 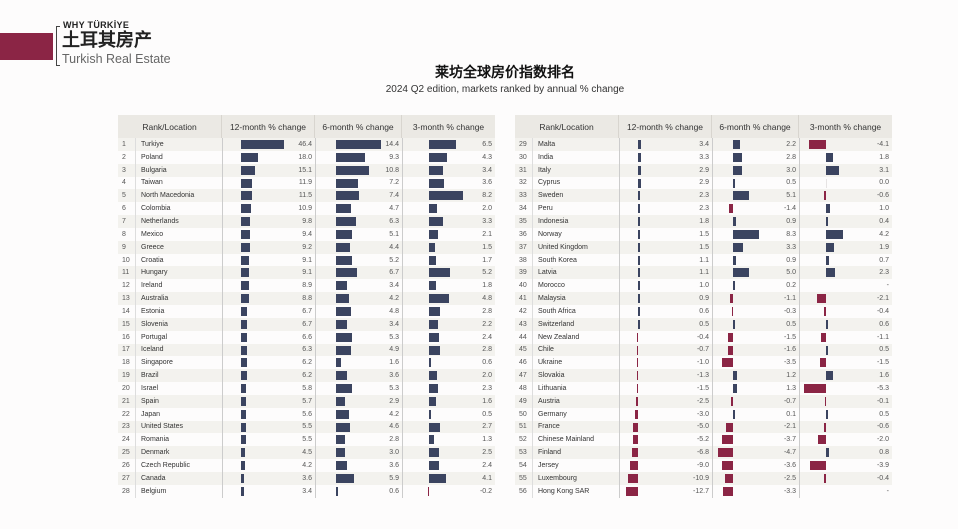 What do you see at coordinates (448, 183) in the screenshot?
I see `change-cell-m3: 3.6` at bounding box center [448, 183].